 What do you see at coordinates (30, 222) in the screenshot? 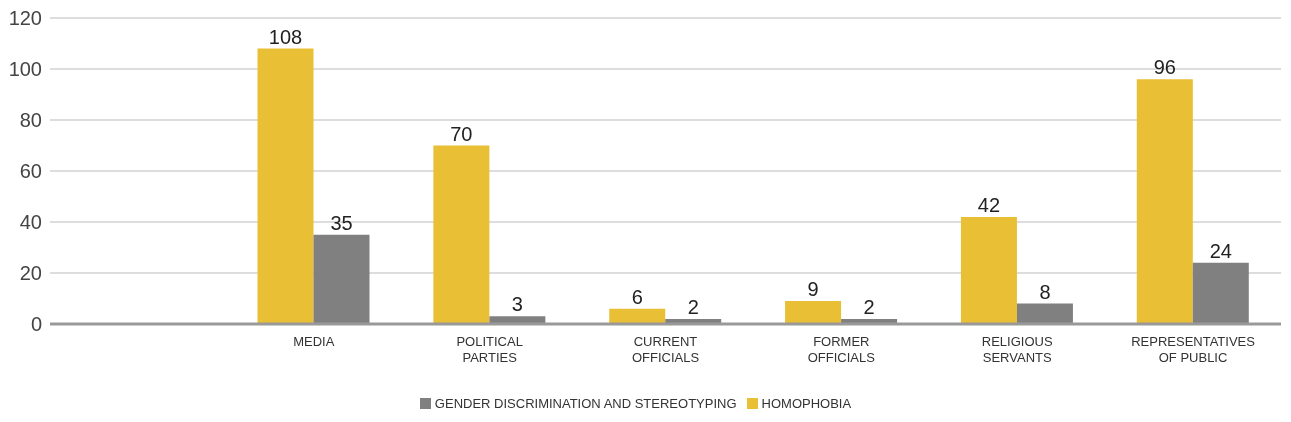
I see `y-tick-label: 40` at bounding box center [30, 222].